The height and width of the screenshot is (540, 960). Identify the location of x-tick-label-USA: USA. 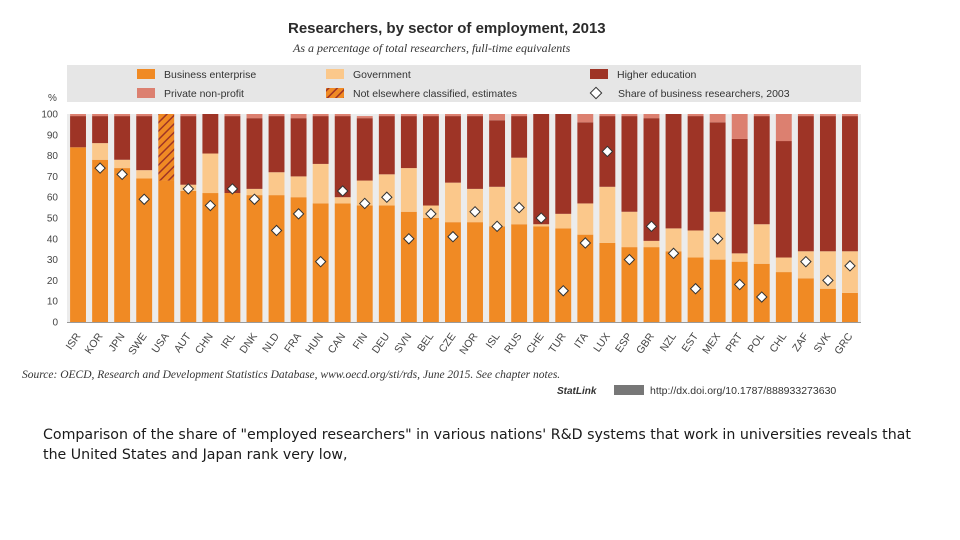
(160, 343).